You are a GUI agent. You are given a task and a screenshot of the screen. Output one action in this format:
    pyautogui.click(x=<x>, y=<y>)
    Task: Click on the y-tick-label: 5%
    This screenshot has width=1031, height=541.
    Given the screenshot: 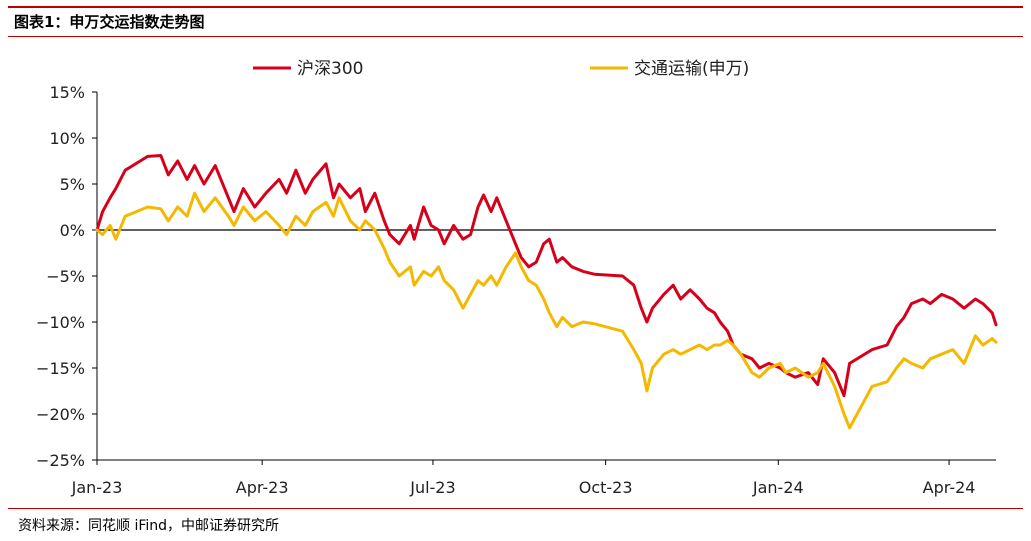 What is the action you would take?
    pyautogui.click(x=72, y=184)
    